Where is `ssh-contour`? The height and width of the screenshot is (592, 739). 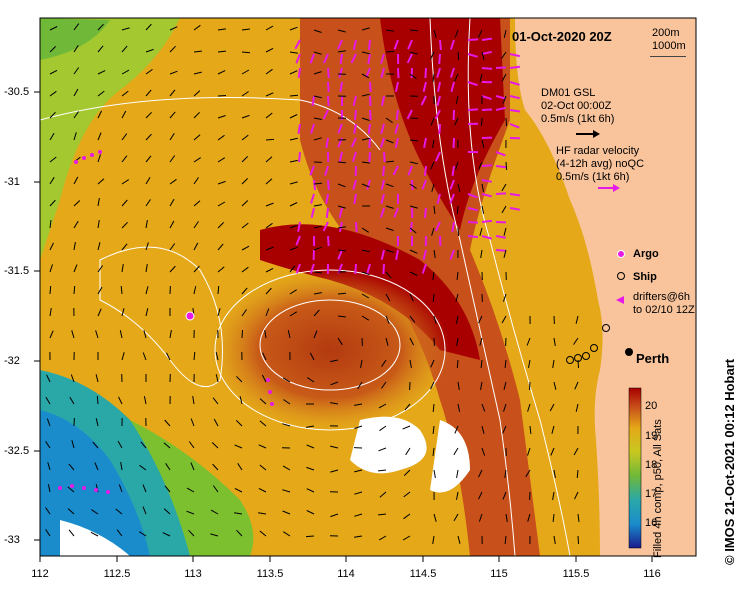 ssh-contour is located at coordinates (330, 350).